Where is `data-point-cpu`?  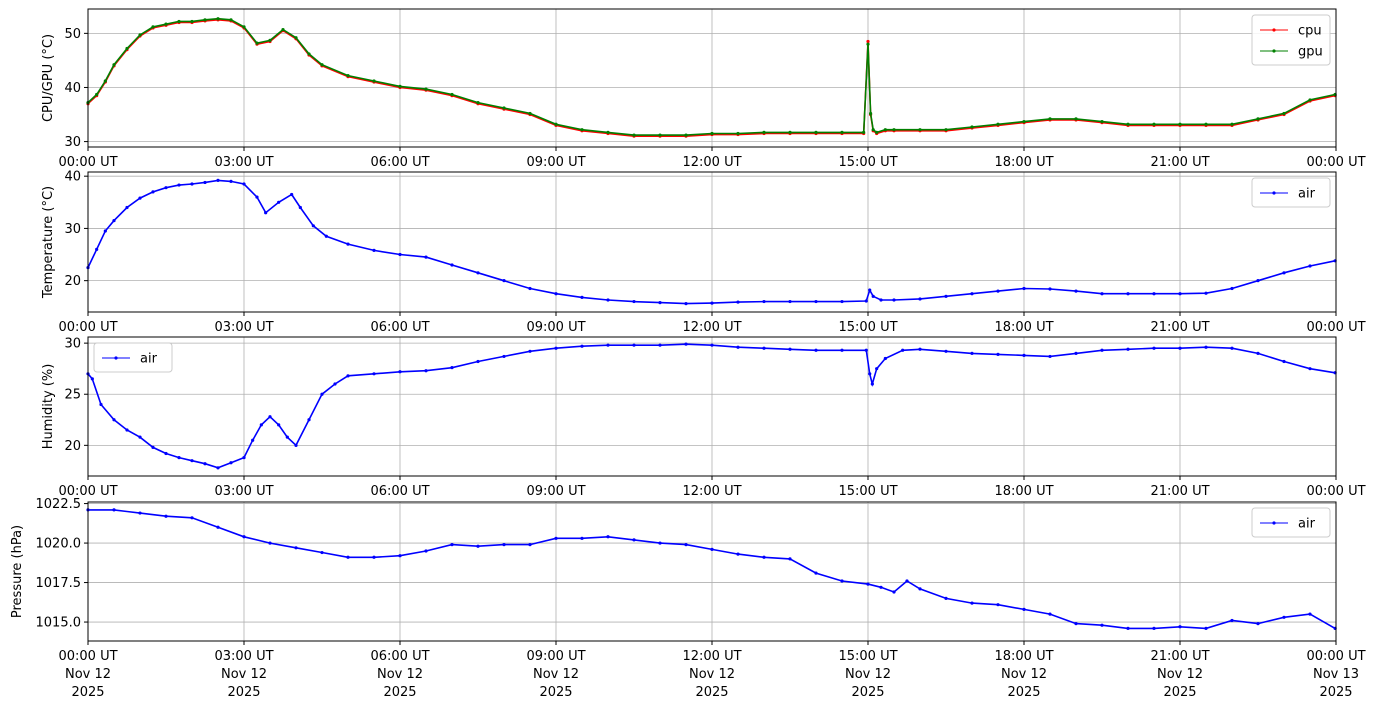 data-point-cpu is located at coordinates (868, 41).